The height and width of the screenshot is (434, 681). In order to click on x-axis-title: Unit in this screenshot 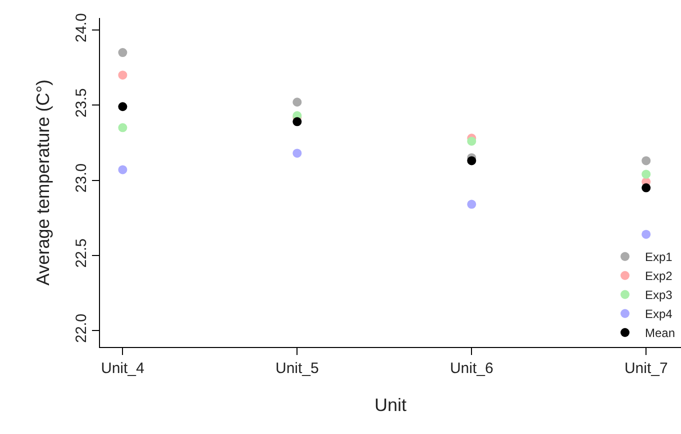, I will do `click(390, 405)`.